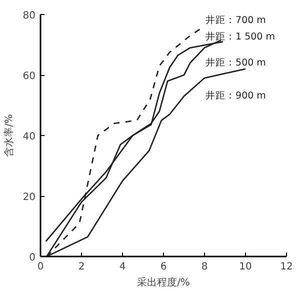  What do you see at coordinates (163, 282) in the screenshot?
I see `x-axis-title: 采出程度/%` at bounding box center [163, 282].